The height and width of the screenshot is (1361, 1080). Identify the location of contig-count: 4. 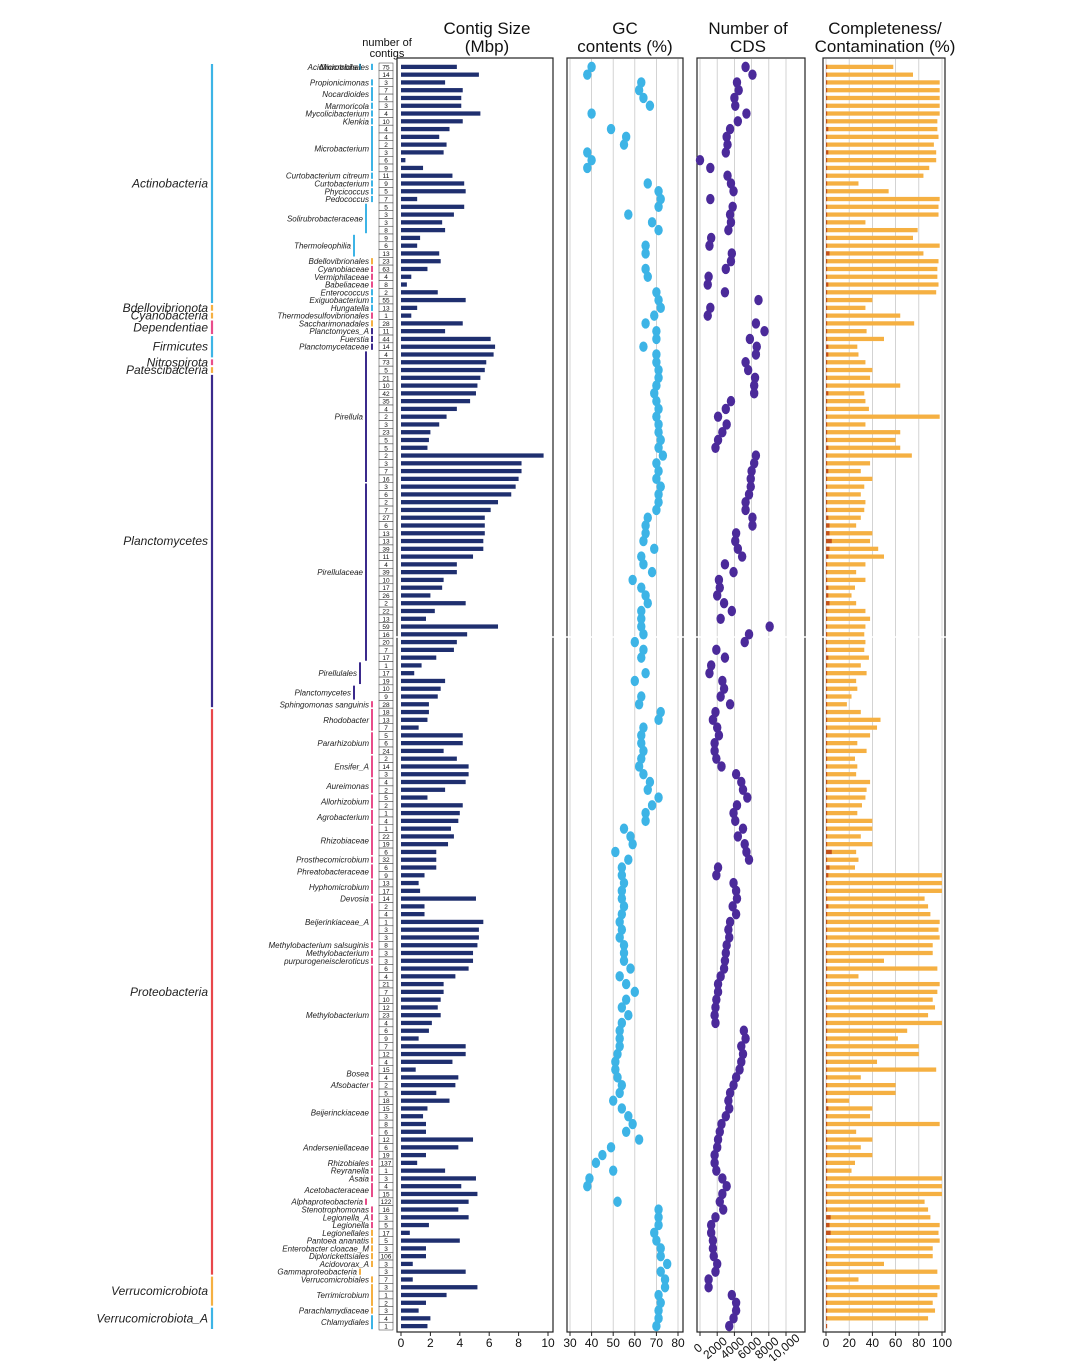
(386, 1187).